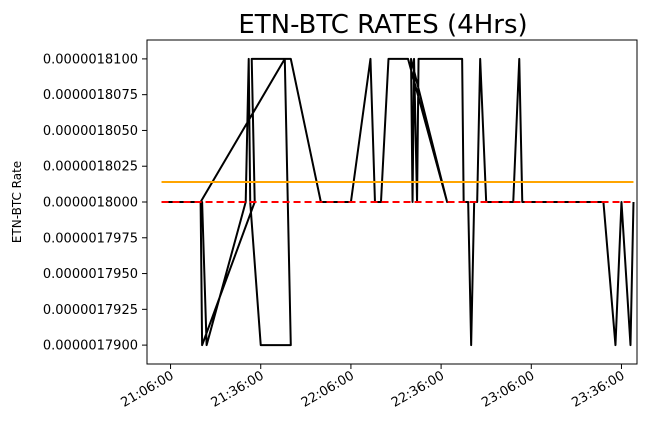 The image size is (649, 429). I want to click on y-tick-label-9: 0.0000018100, so click(90, 59).